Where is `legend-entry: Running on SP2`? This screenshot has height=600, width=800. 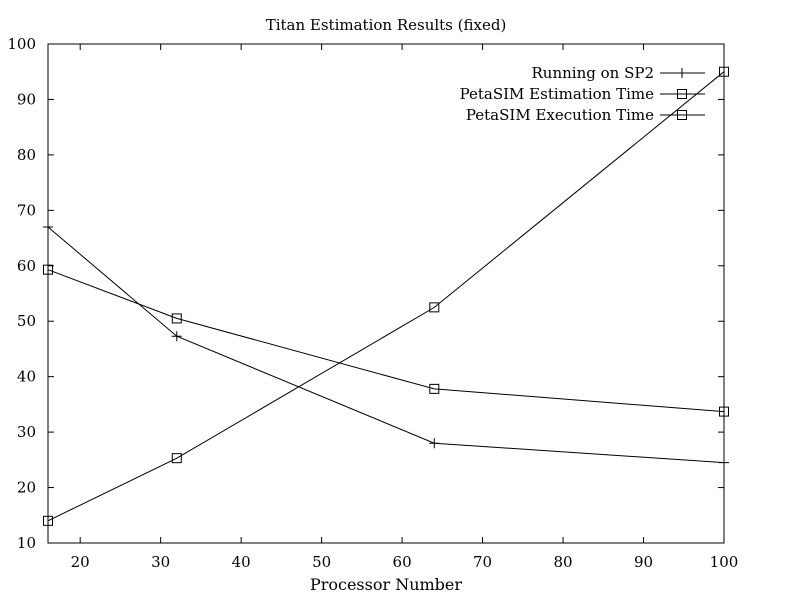
legend-entry: Running on SP2 is located at coordinates (618, 73).